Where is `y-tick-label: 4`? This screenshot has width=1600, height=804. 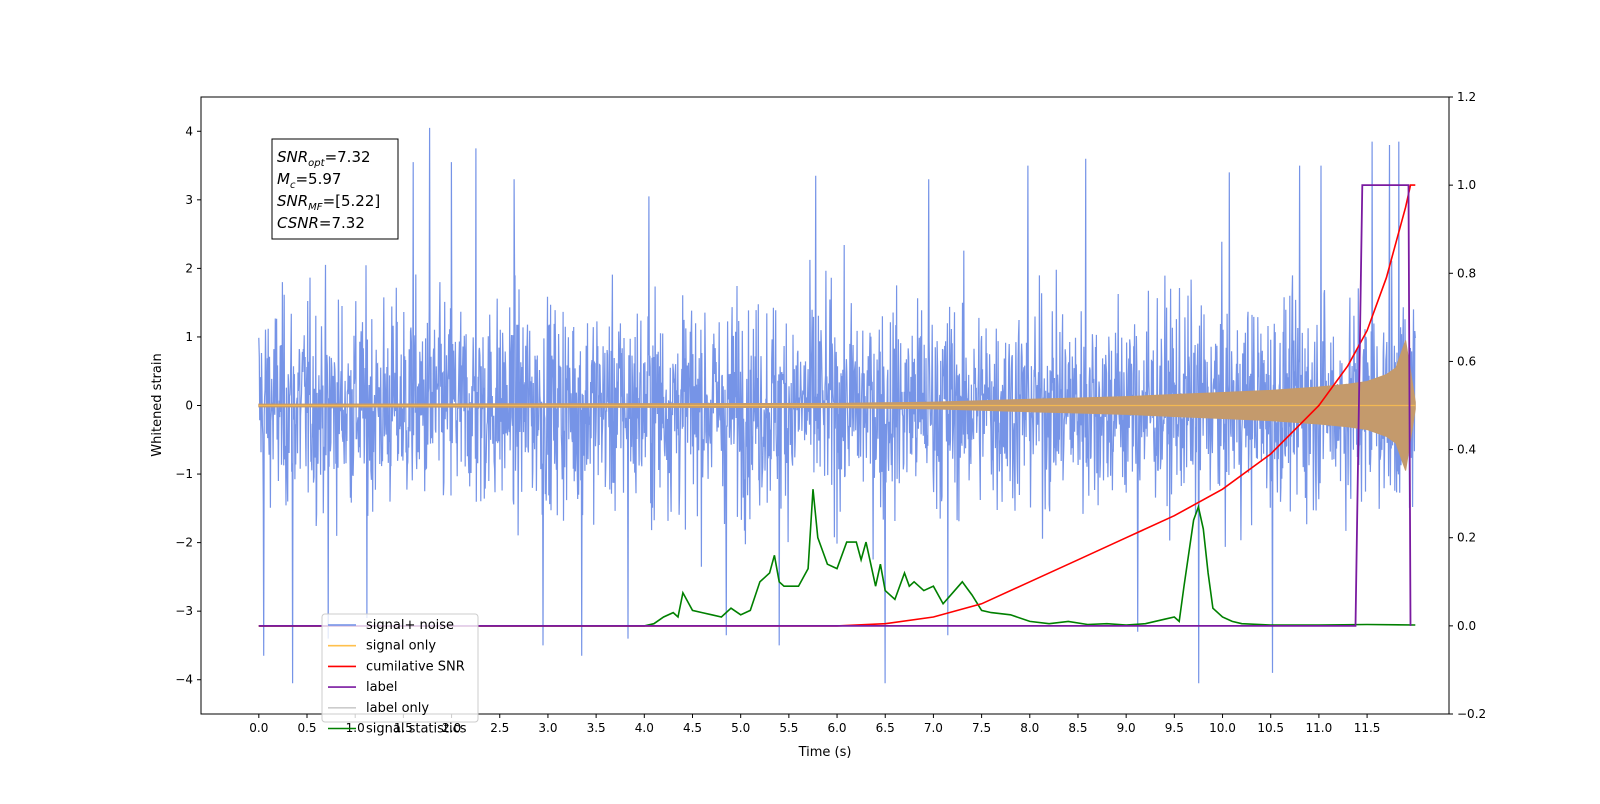 y-tick-label: 4 is located at coordinates (189, 131).